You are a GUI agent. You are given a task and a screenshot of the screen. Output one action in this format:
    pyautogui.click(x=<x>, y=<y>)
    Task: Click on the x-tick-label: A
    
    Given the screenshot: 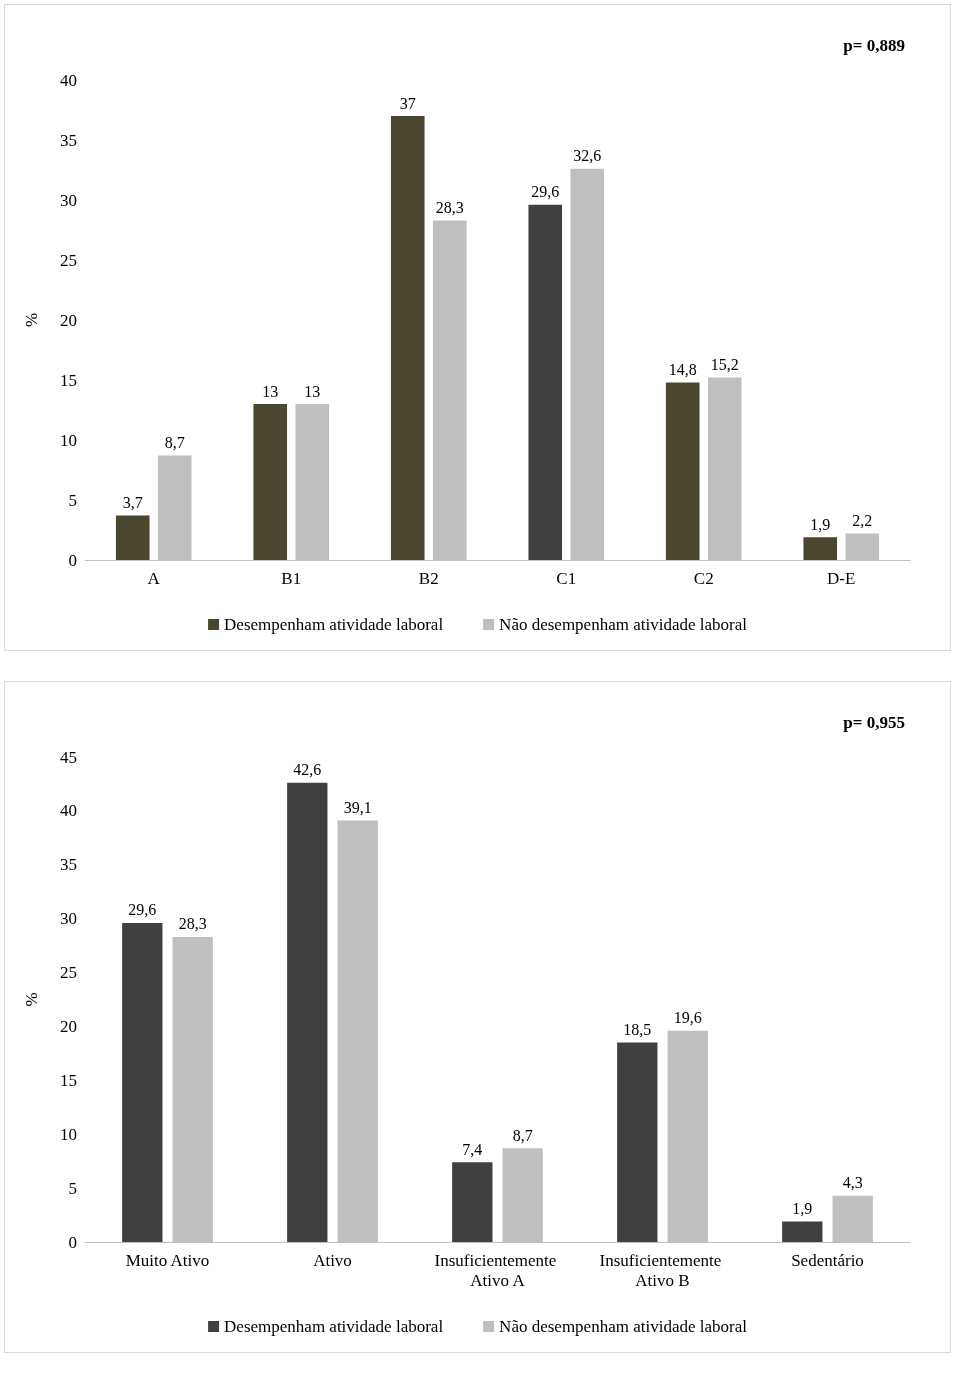 What is the action you would take?
    pyautogui.click(x=154, y=578)
    